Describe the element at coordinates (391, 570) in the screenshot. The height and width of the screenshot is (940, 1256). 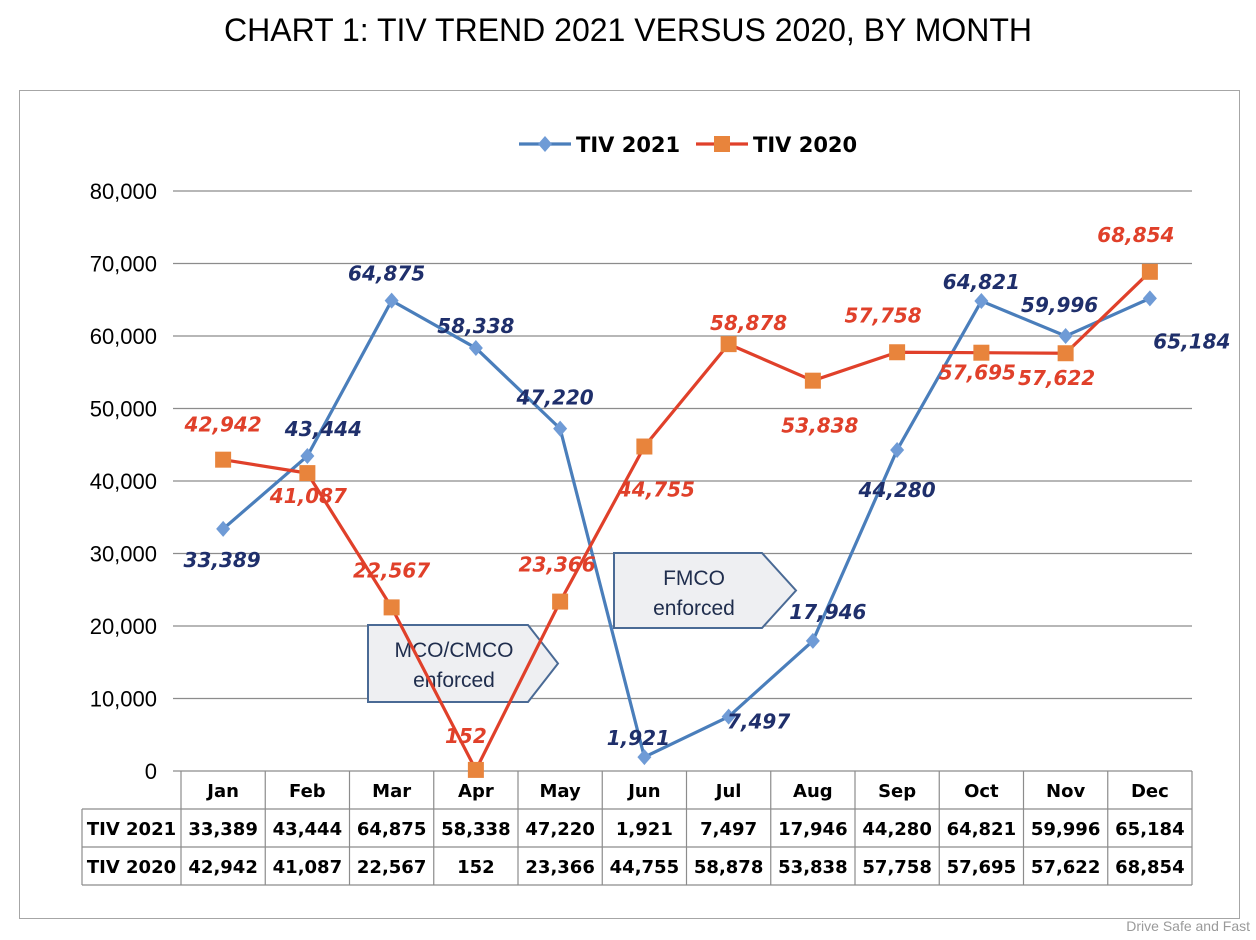
I see `data-label: 22,567` at that location.